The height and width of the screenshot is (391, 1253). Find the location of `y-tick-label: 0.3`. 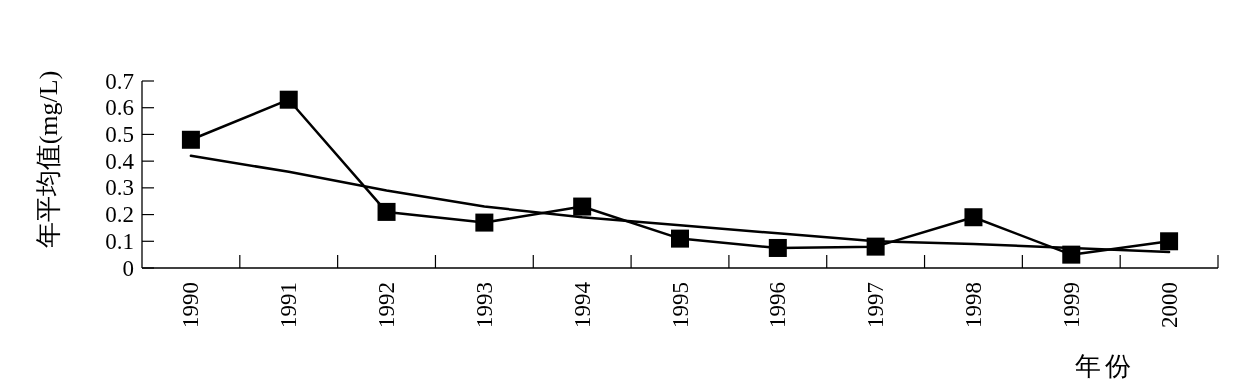

y-tick-label: 0.3 is located at coordinates (119, 188).